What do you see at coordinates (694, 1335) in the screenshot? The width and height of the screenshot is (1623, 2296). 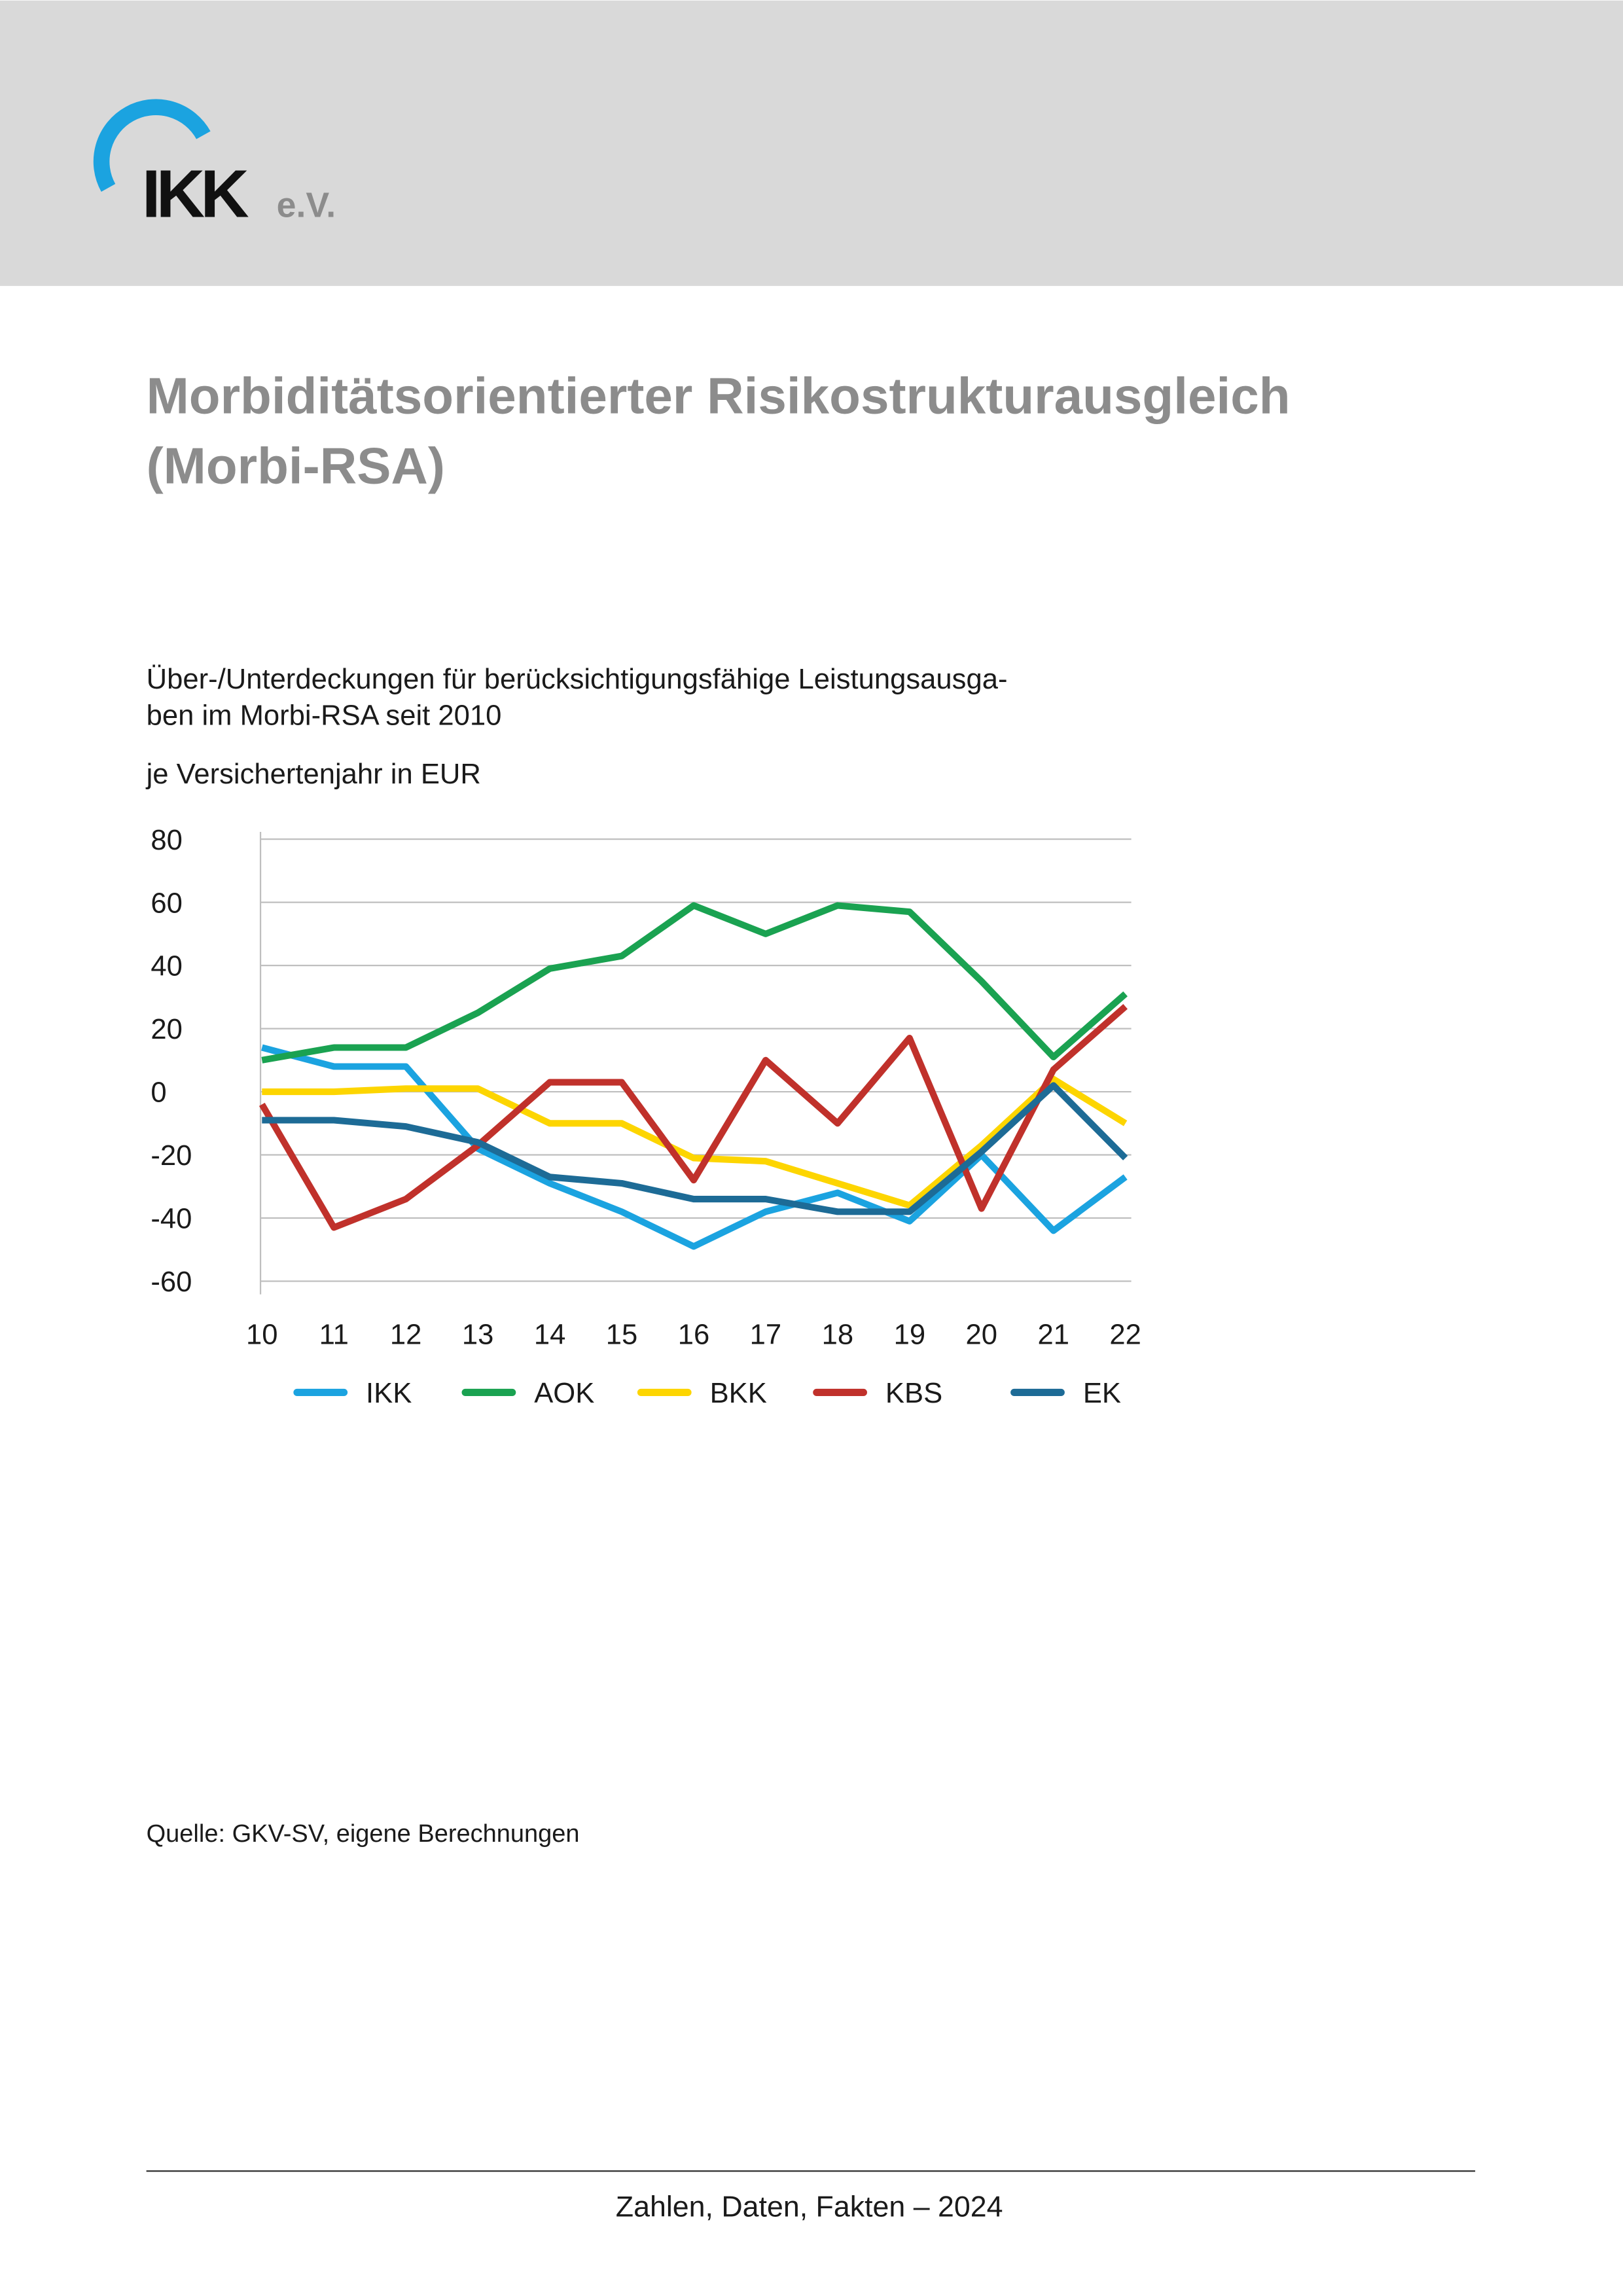 I see `x-tick-label: 16` at bounding box center [694, 1335].